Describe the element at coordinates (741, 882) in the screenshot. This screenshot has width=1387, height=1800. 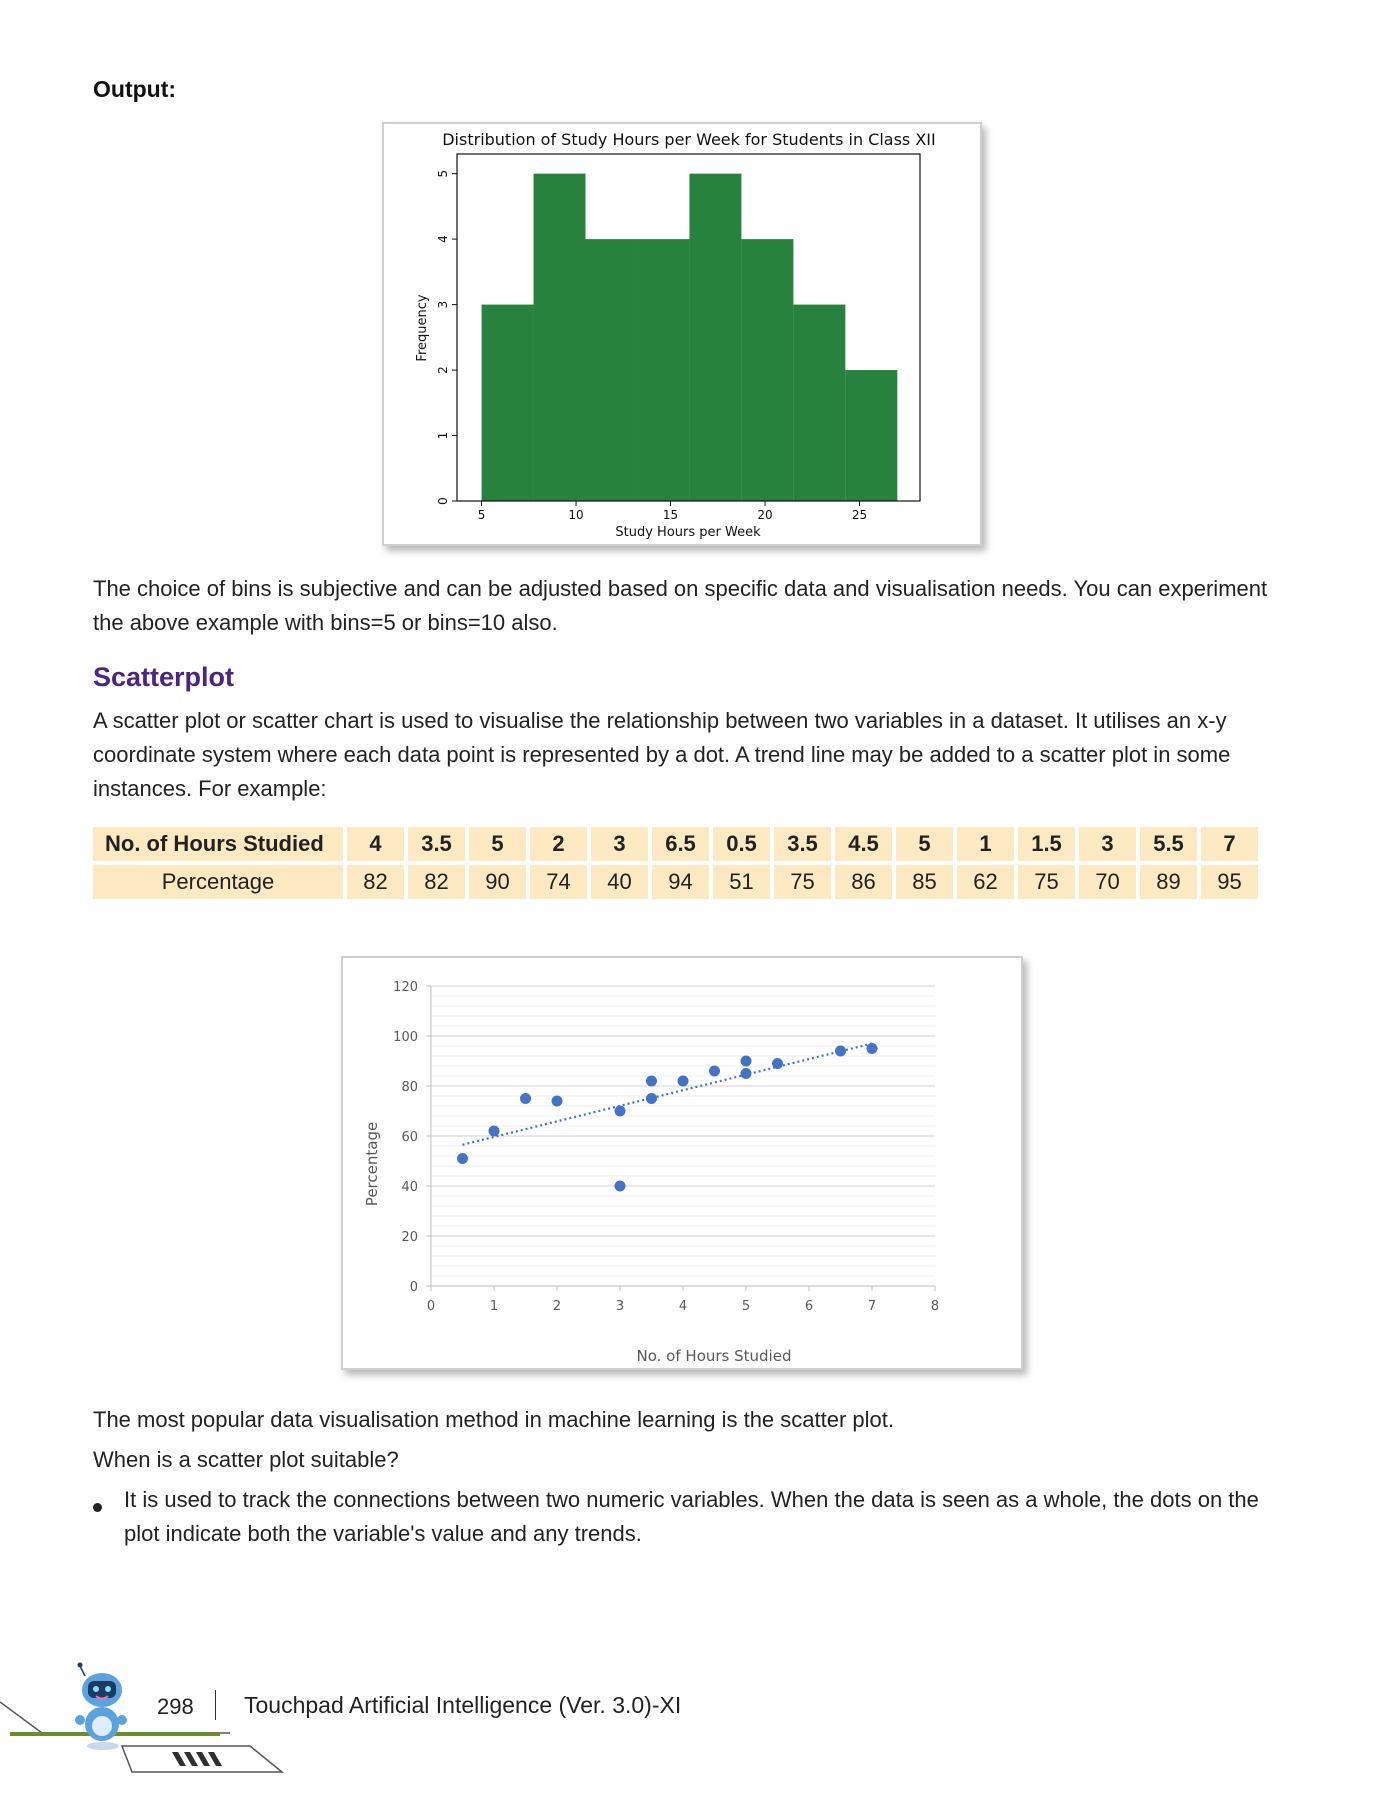
I see `percentage-cell: 51` at that location.